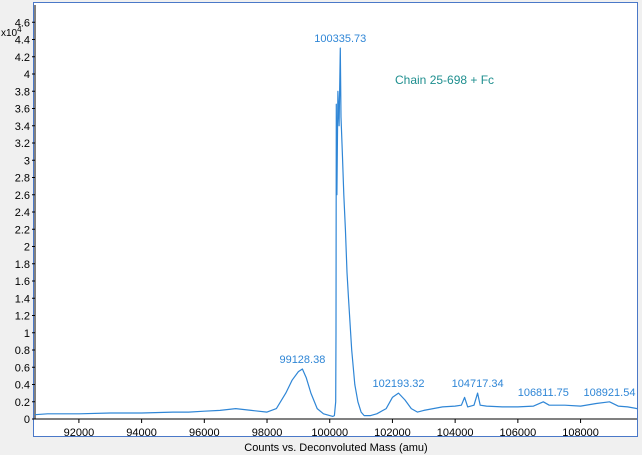 This screenshot has height=455, width=642. Describe the element at coordinates (335, 448) in the screenshot. I see `x-axis-title: Counts vs. Deconvoluted Mass (amu)` at that location.